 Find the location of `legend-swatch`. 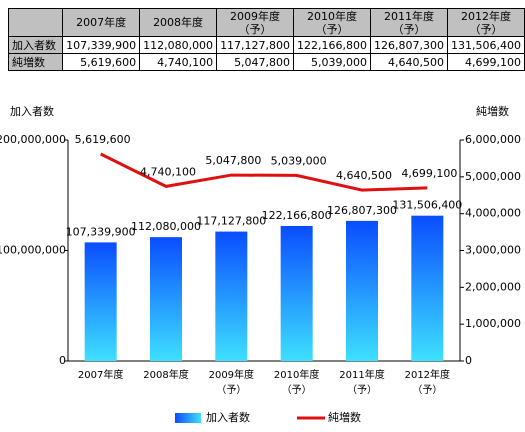

legend-swatch is located at coordinates (188, 418).